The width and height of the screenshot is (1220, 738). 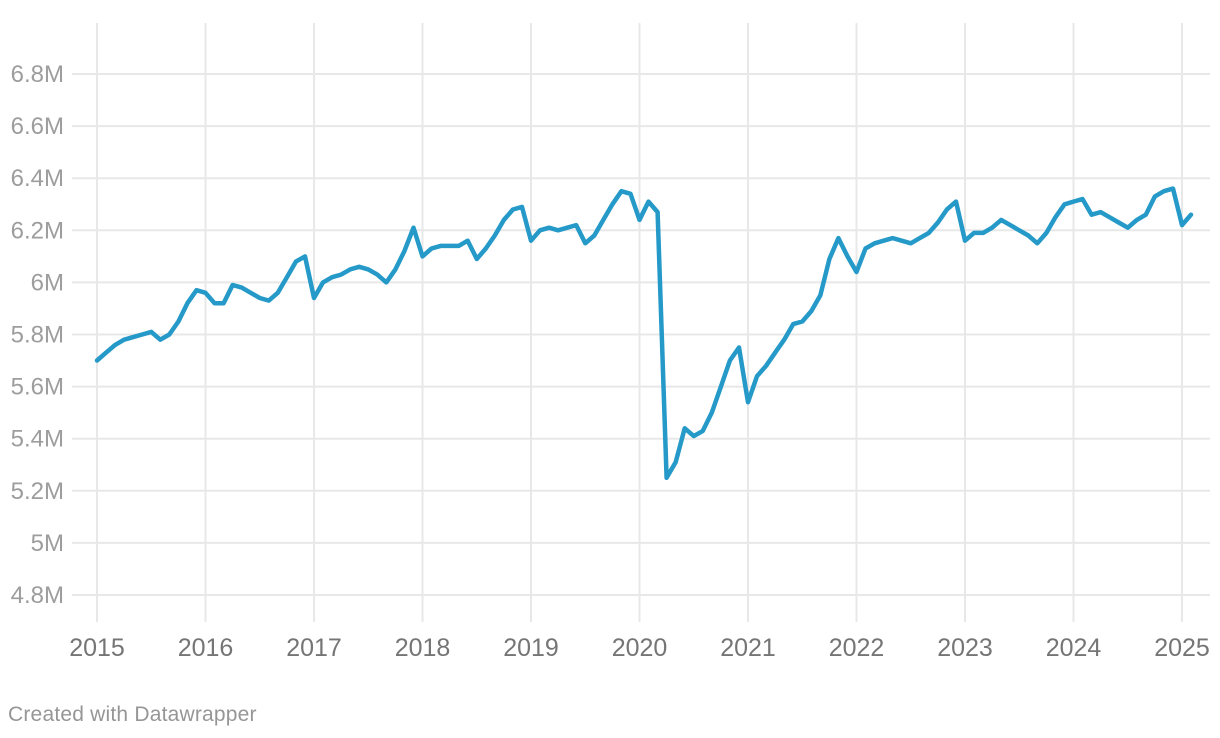 What do you see at coordinates (37, 126) in the screenshot?
I see `y-axis-label: 6.6M` at bounding box center [37, 126].